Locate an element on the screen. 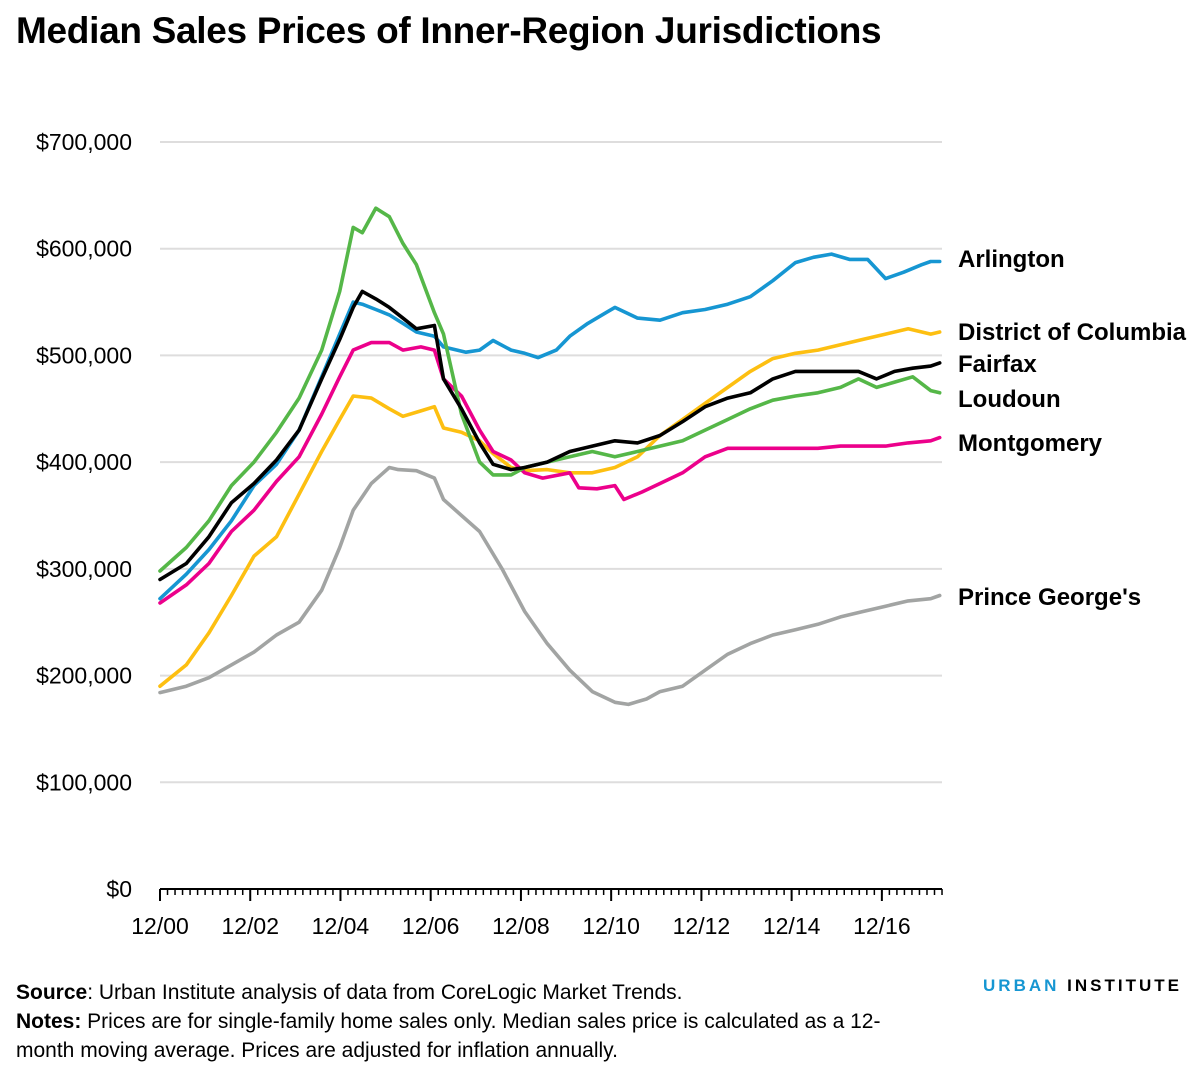 This screenshot has width=1200, height=1071. x-tick-label: 12/00 is located at coordinates (160, 926).